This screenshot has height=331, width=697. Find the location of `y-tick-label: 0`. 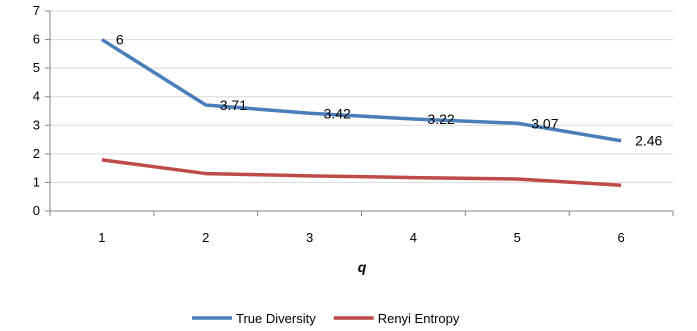

y-tick-label: 0 is located at coordinates (36, 210).